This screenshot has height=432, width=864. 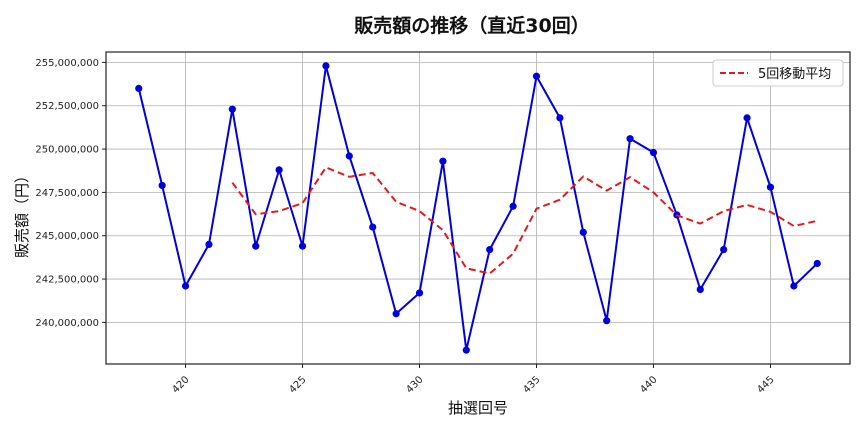 What do you see at coordinates (67, 63) in the screenshot?
I see `y-tick-label: 255,000,000` at bounding box center [67, 63].